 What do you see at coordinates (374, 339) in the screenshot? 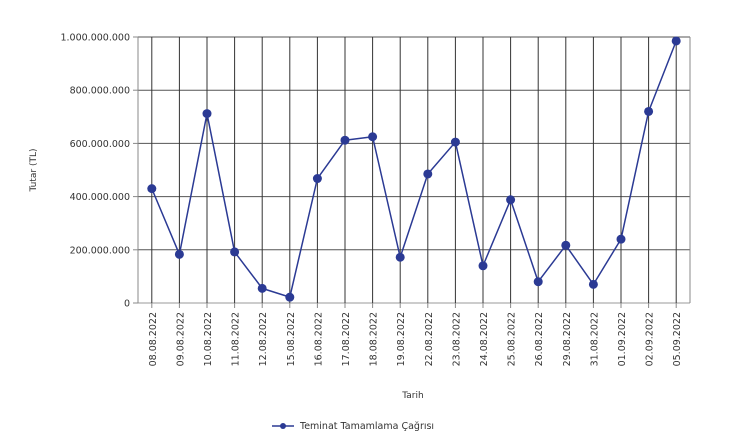
I see `x-tick-label: 18.08.2022` at bounding box center [374, 339].